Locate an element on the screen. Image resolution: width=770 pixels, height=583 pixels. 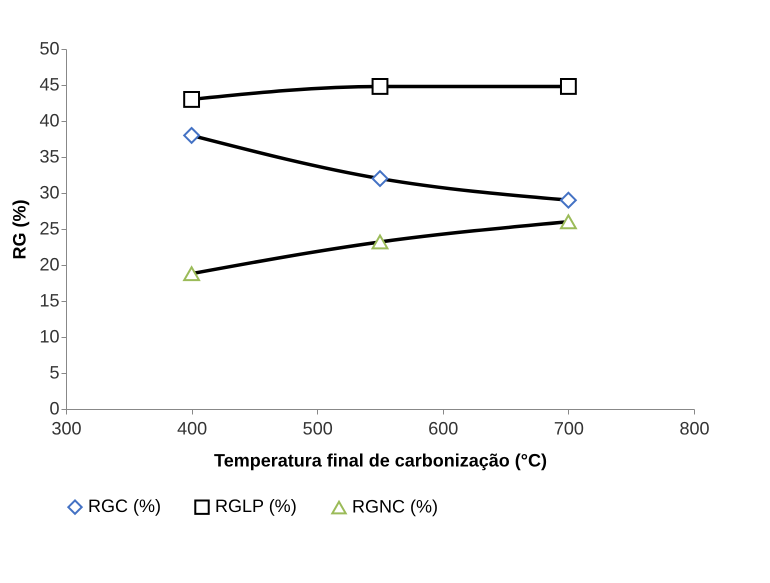
y-tick-label: 50 is located at coordinates (49, 48).